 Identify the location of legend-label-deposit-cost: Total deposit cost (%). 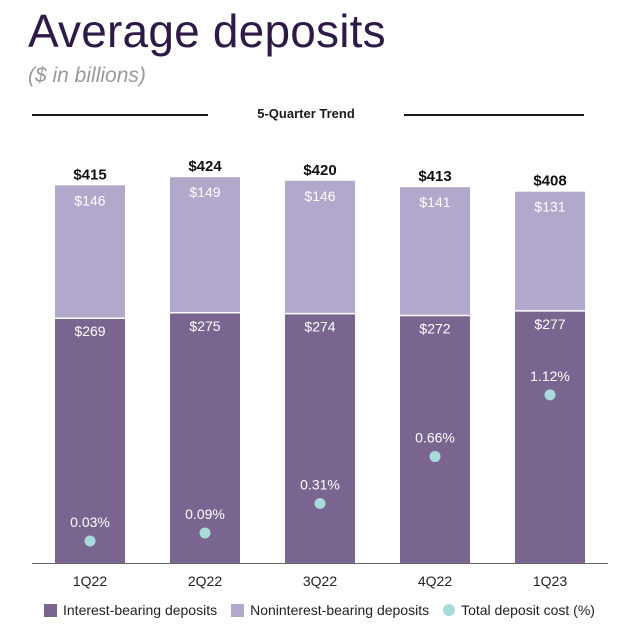
(528, 610).